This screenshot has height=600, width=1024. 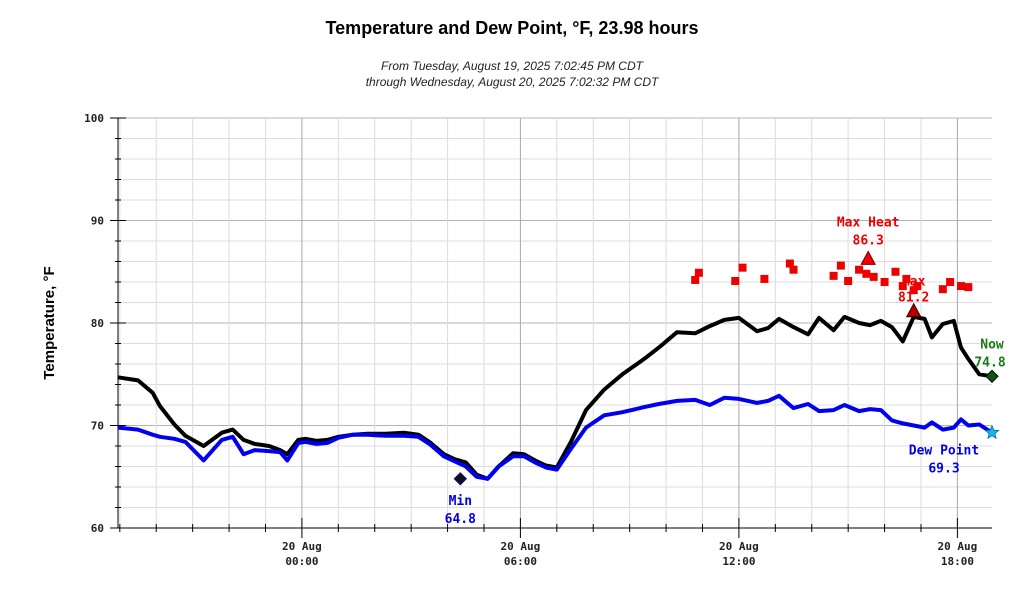 I want to click on x-tick-time-label: 06:00, so click(x=520, y=561).